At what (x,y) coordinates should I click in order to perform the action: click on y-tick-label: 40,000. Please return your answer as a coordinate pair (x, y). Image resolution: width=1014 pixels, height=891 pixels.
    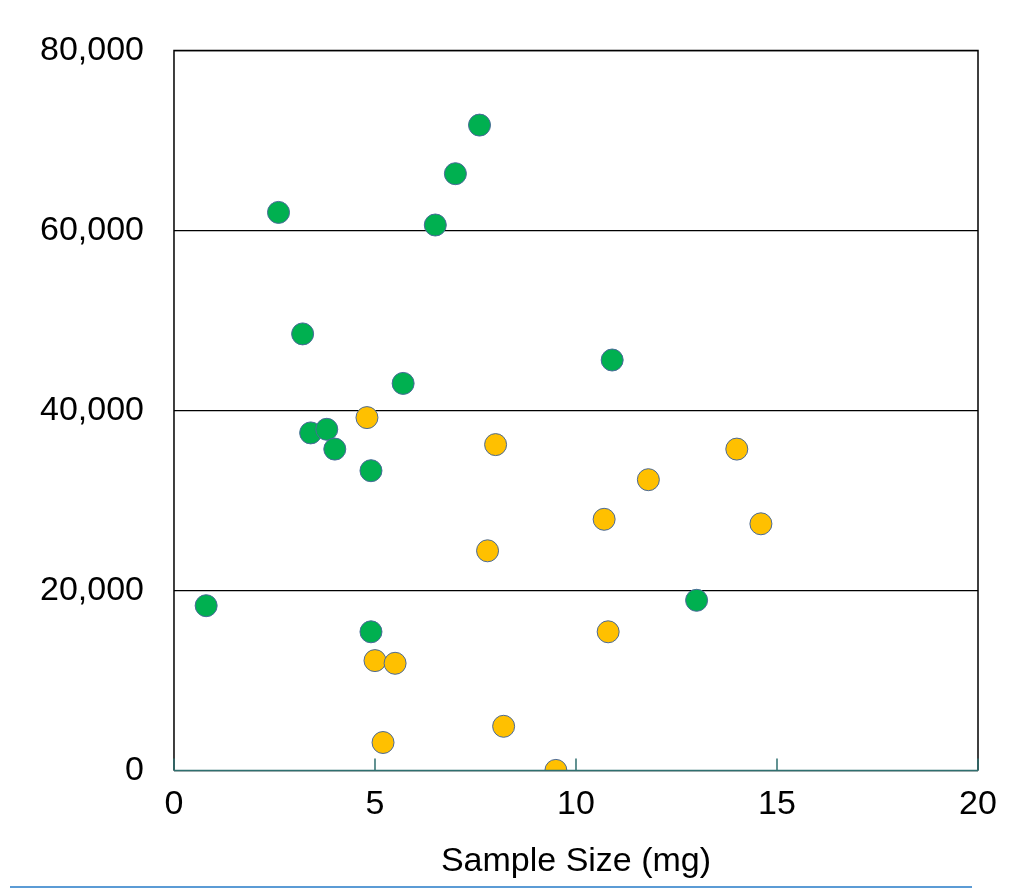
    Looking at the image, I should click on (91, 407).